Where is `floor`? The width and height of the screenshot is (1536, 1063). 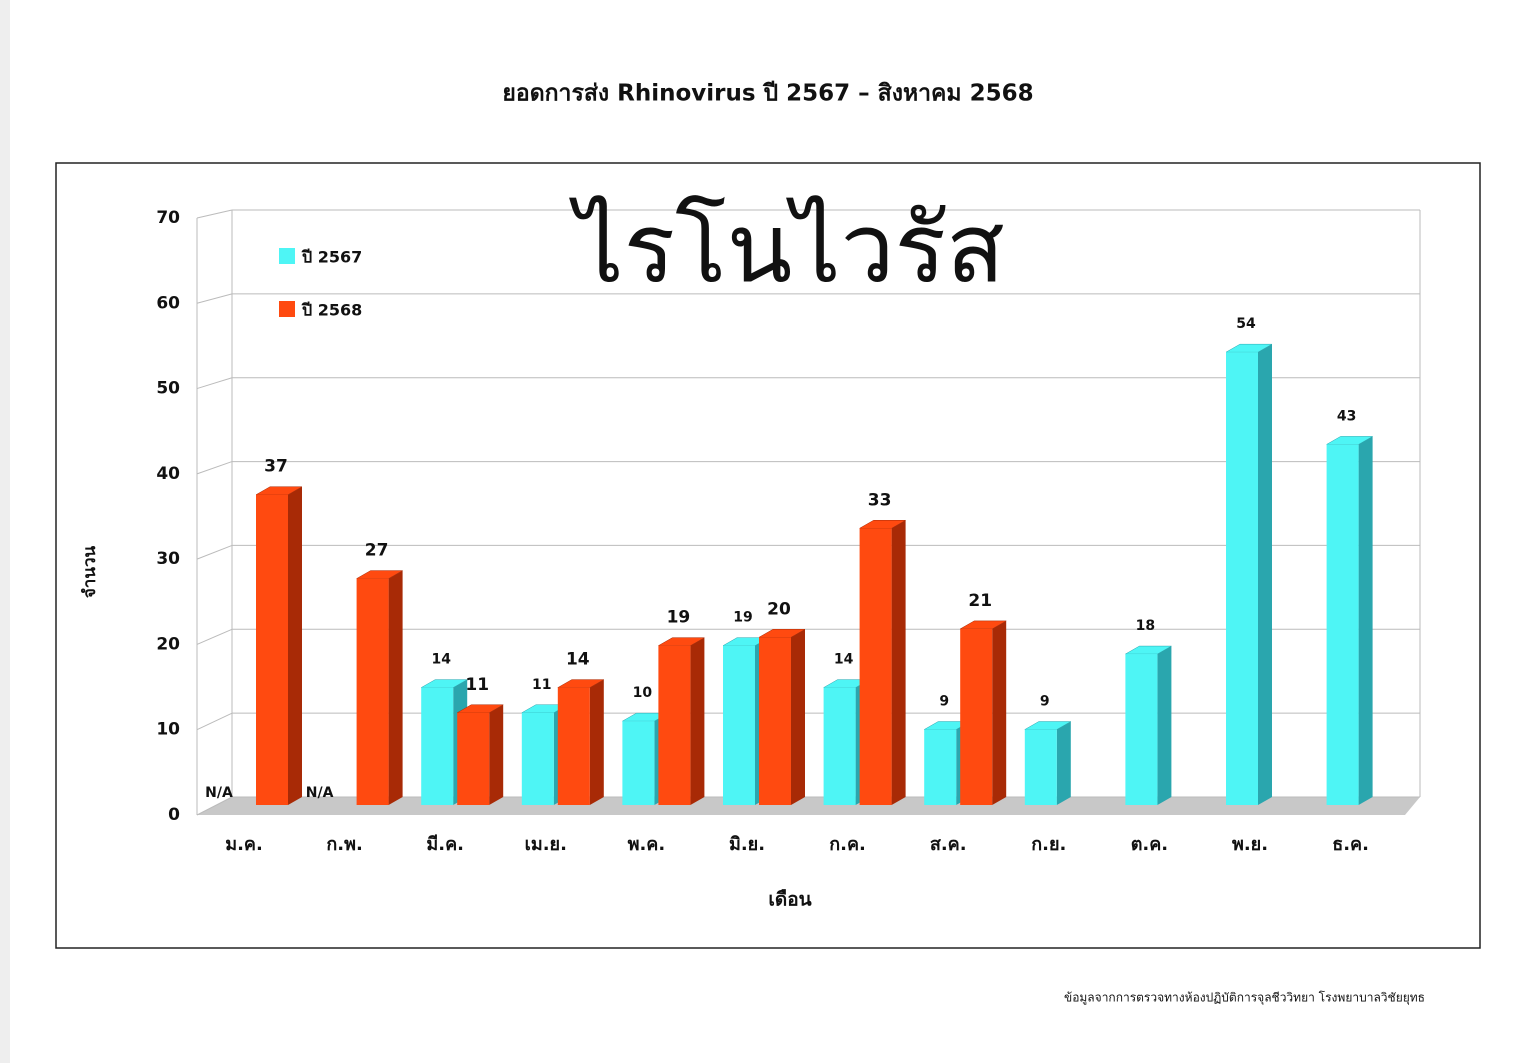 floor is located at coordinates (808, 806).